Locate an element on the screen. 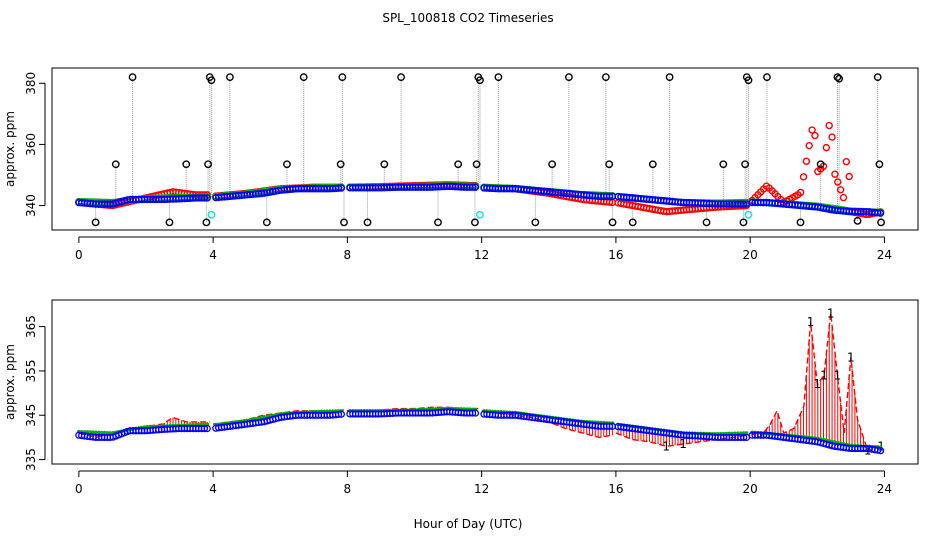 Image resolution: width=936 pixels, height=540 pixels. y-tick-label: 340 is located at coordinates (31, 205).